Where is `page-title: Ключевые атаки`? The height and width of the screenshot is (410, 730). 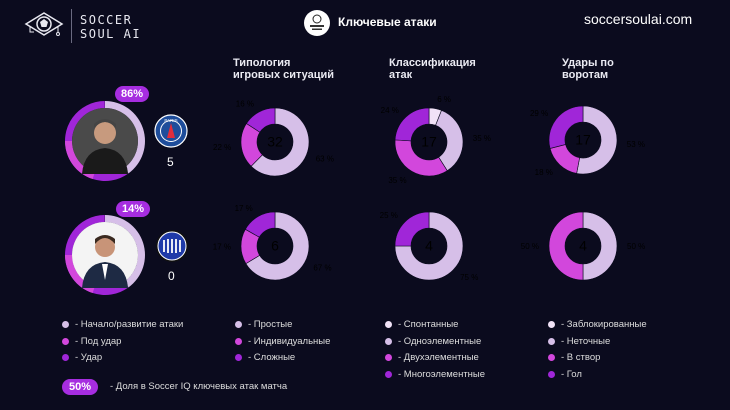 page-title: Ключевые атаки is located at coordinates (387, 22).